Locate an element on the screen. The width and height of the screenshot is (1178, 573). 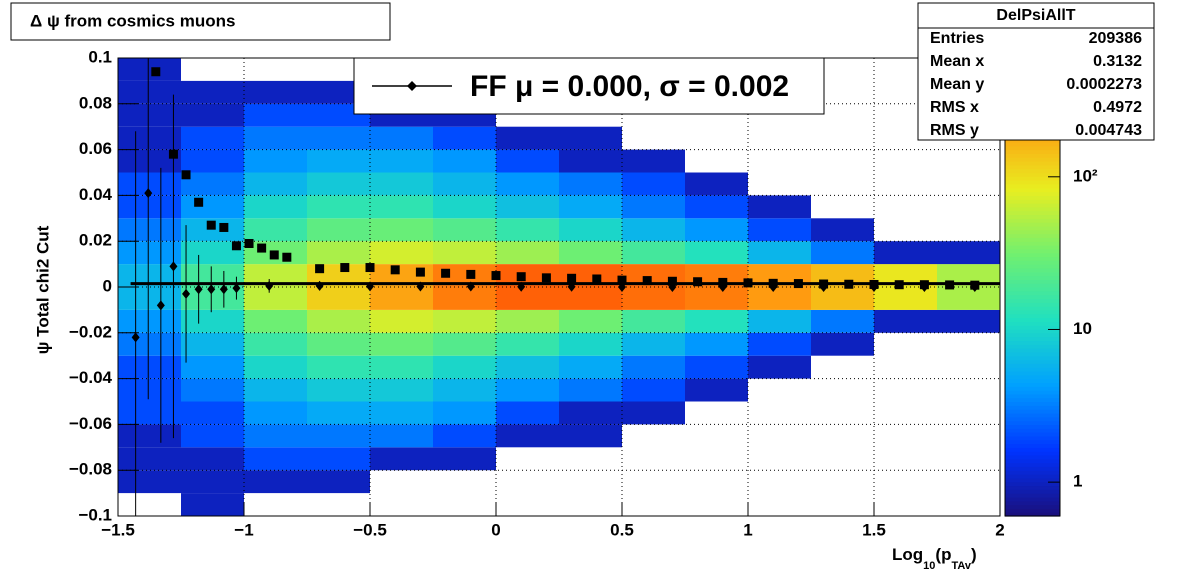
stats-value: 0.004743 is located at coordinates (1108, 130).